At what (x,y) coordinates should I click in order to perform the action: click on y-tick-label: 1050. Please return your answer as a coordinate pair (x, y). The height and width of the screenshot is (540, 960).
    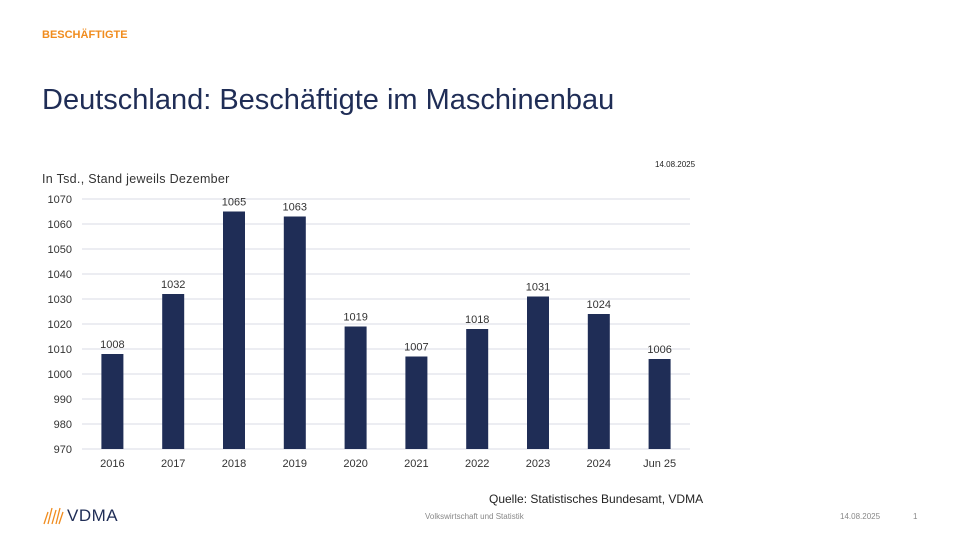
    Looking at the image, I should click on (60, 250).